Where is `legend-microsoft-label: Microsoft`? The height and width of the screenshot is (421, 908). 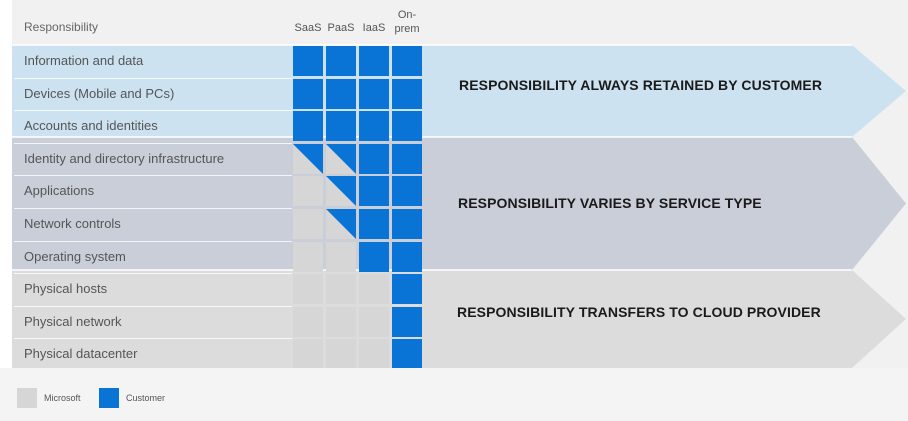 legend-microsoft-label: Microsoft is located at coordinates (62, 398).